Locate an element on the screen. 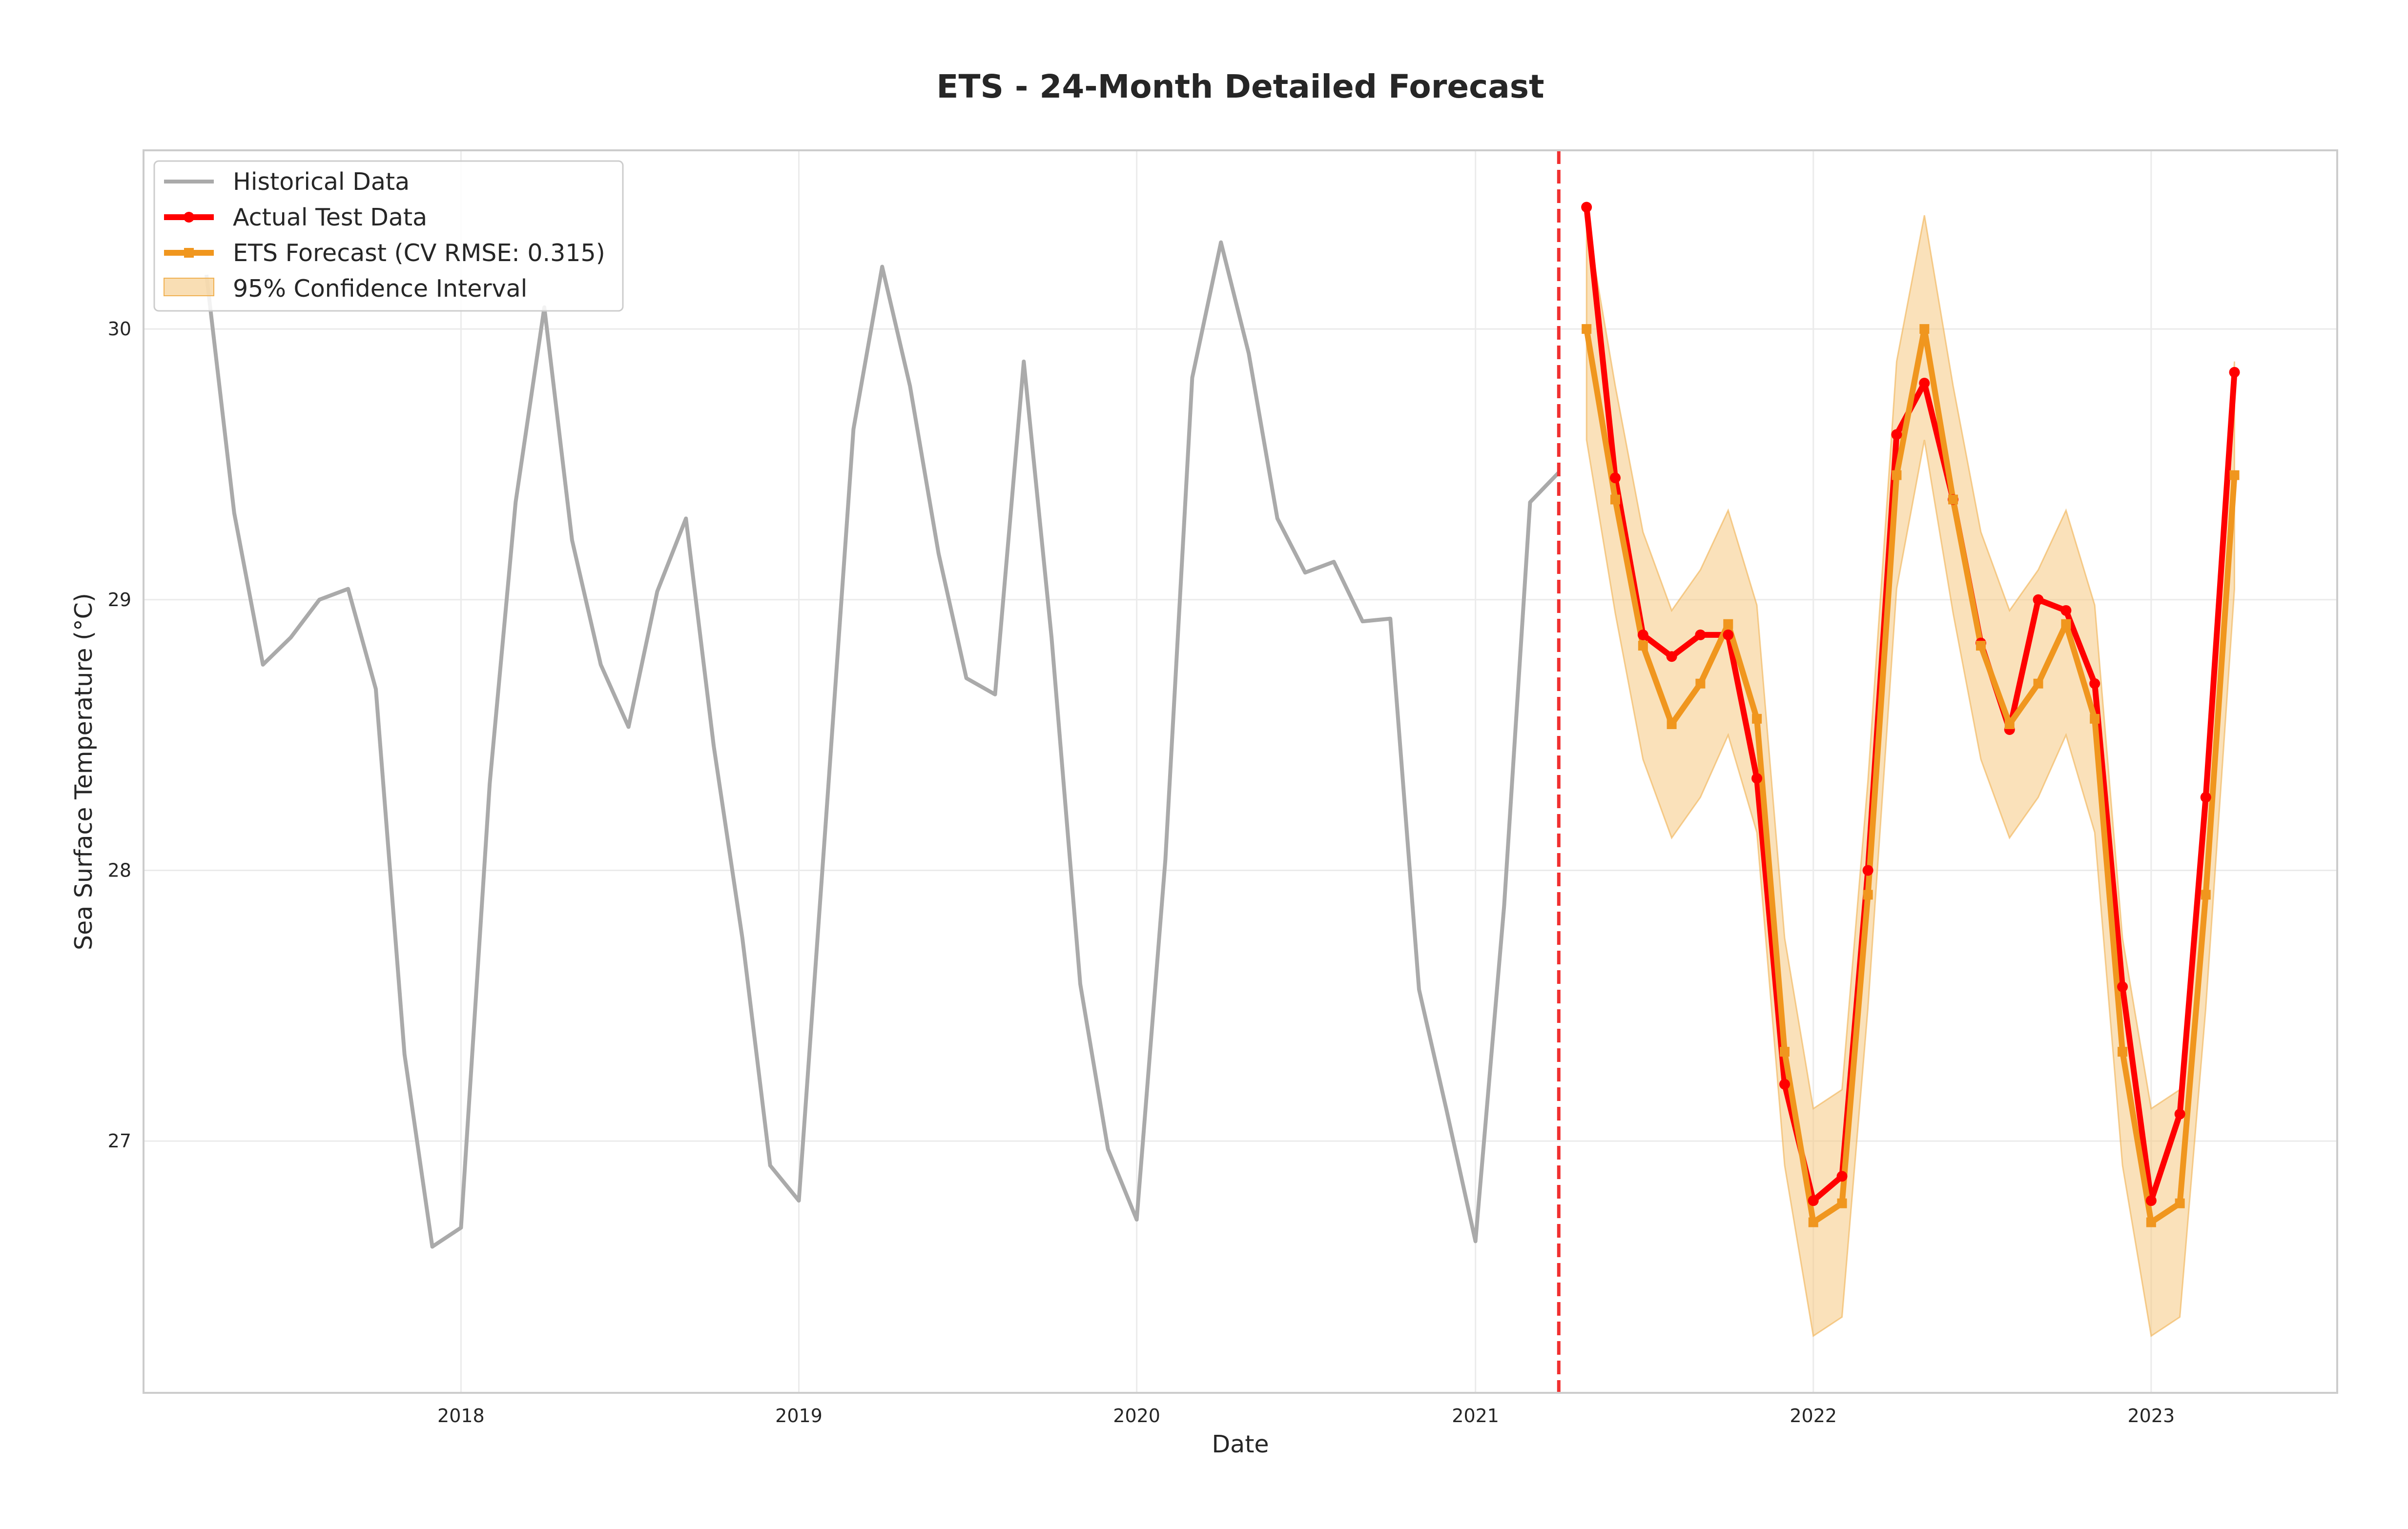 The image size is (2408, 1529). legend-label-historical: Historical Data is located at coordinates (321, 182).